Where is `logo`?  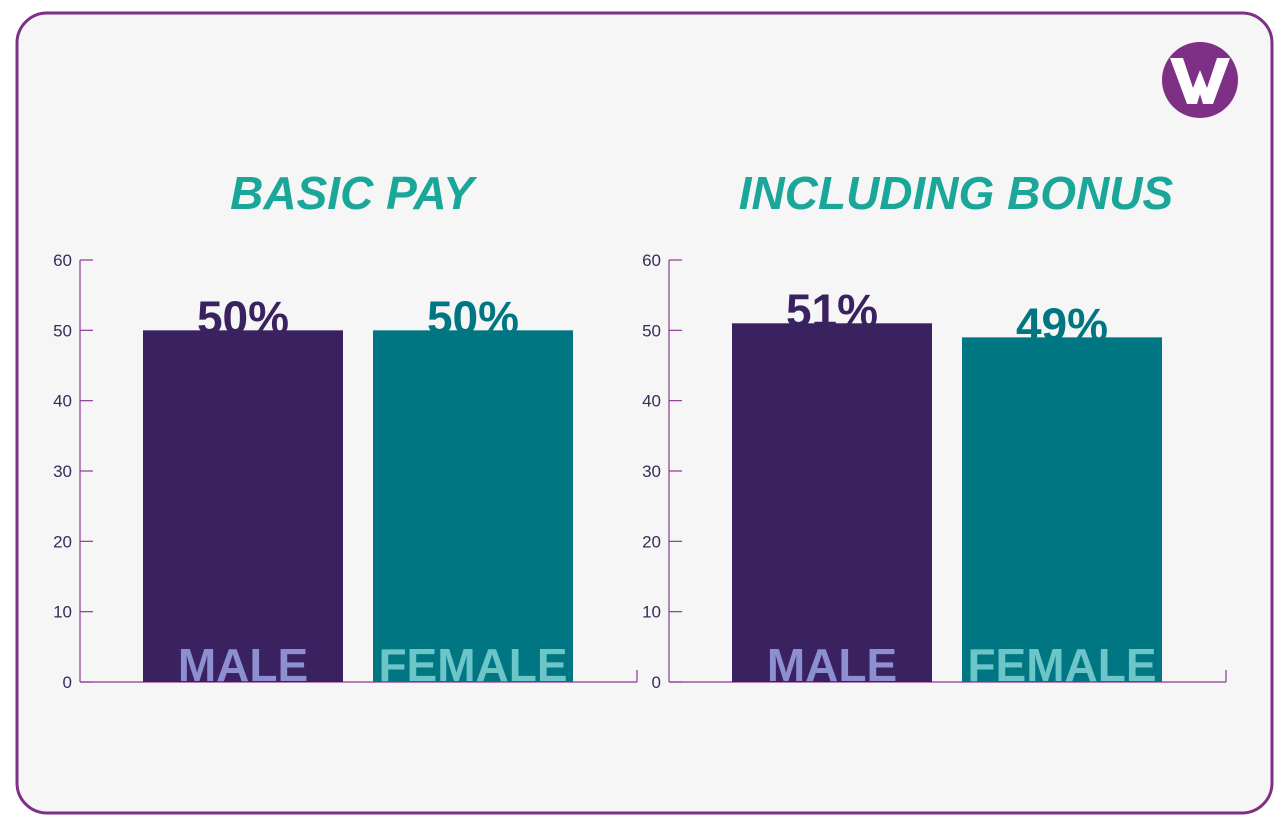
logo is located at coordinates (1200, 80).